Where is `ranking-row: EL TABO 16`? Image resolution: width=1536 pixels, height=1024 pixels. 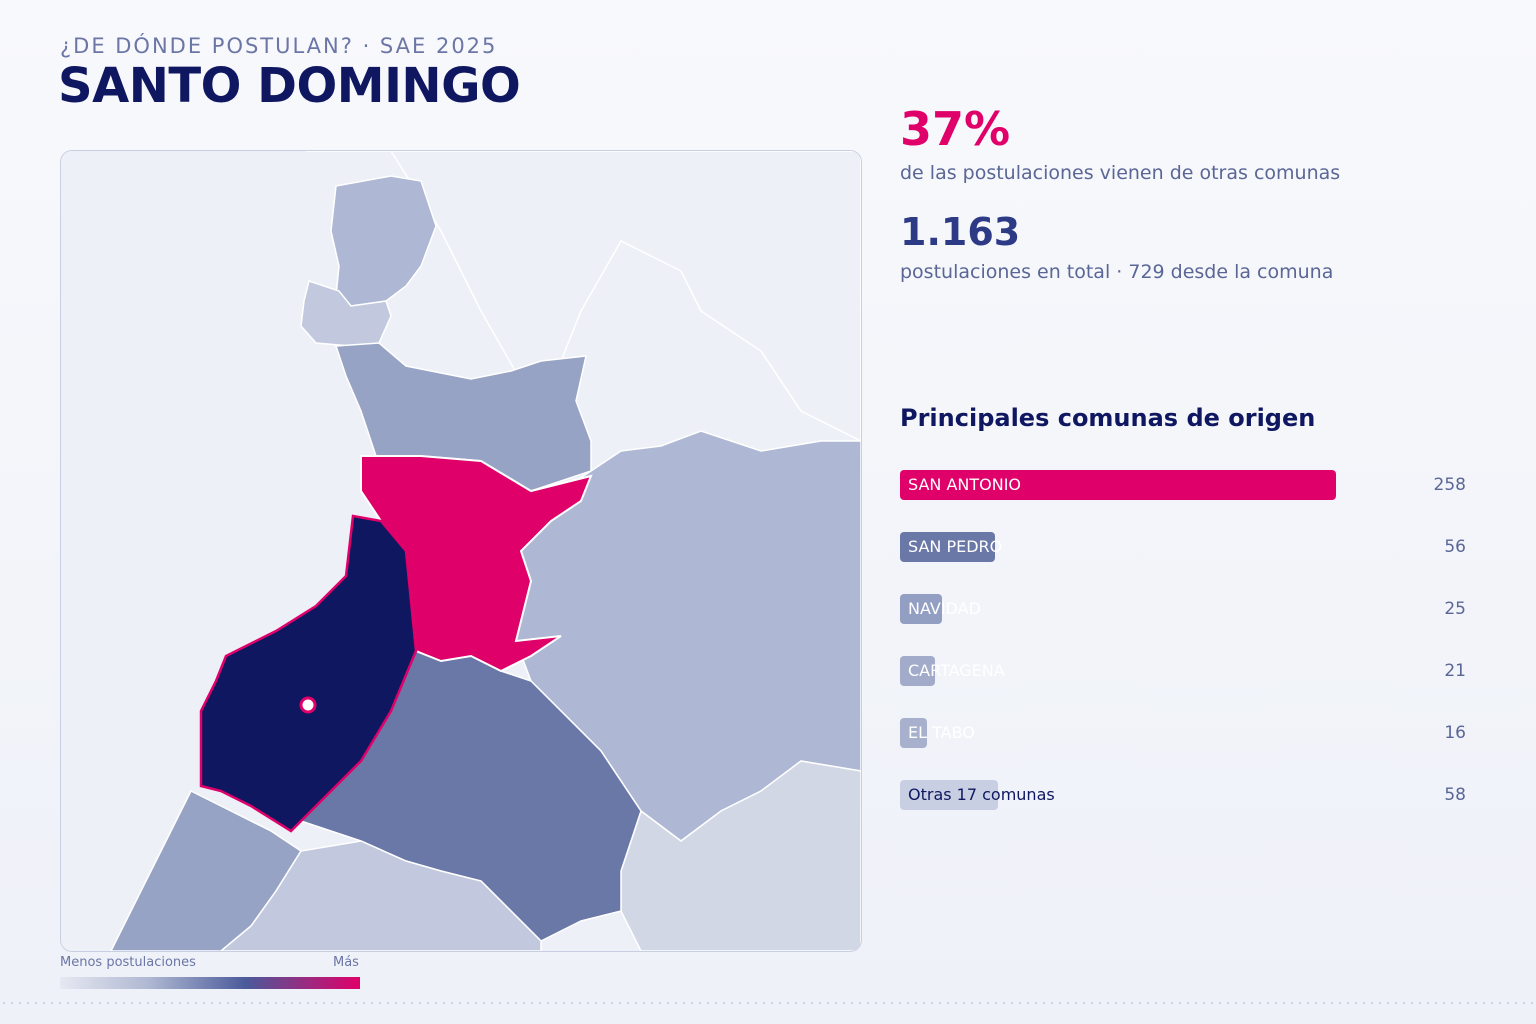
ranking-row: EL TABO 16 is located at coordinates (1183, 749).